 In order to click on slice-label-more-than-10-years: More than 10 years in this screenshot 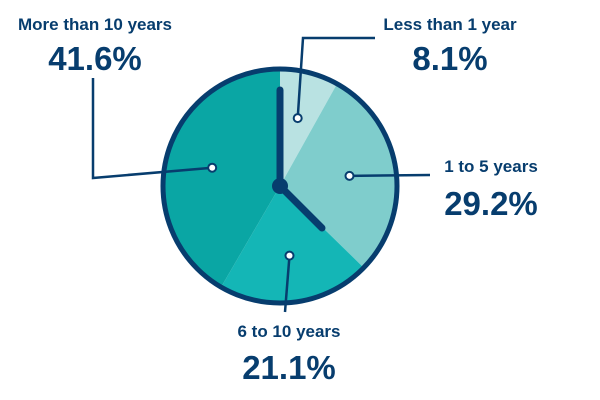, I will do `click(95, 24)`.